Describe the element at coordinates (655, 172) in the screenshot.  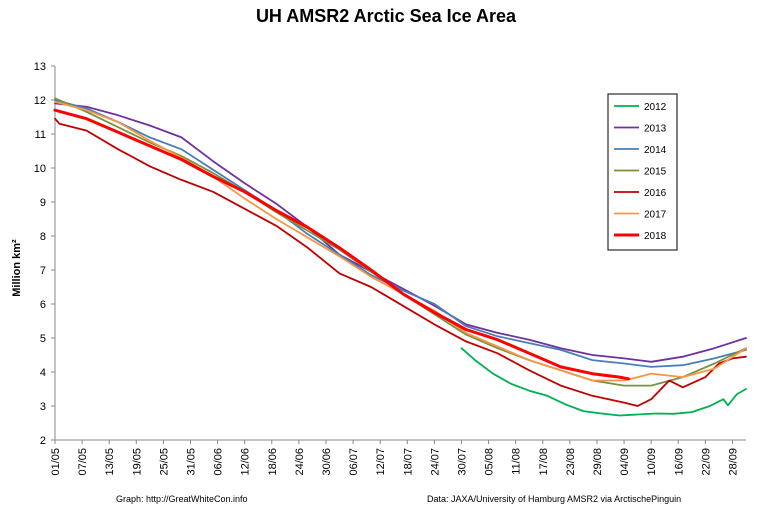
I see `legend-label-2015: 2015` at that location.